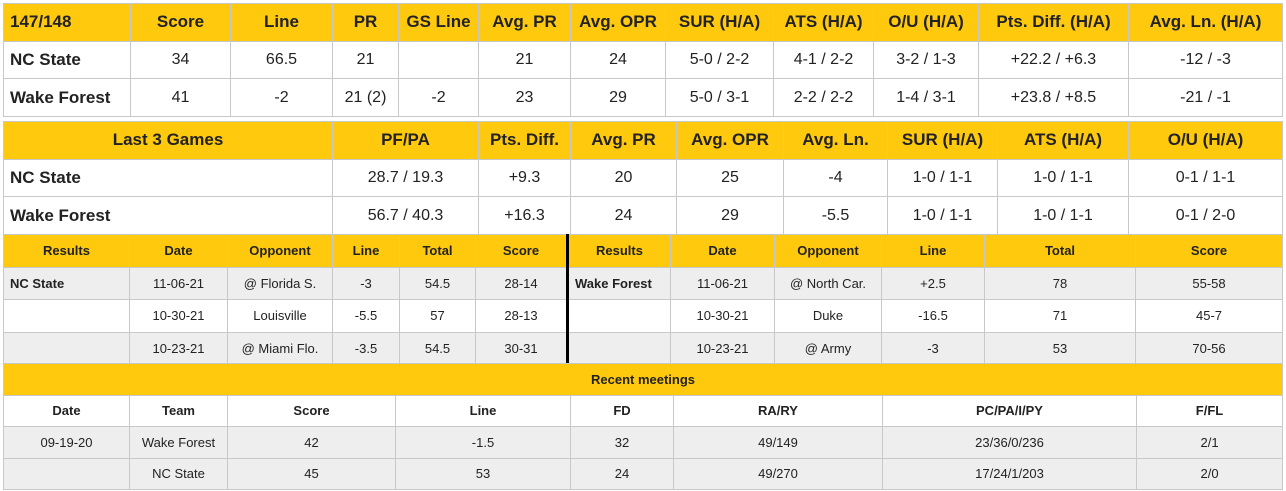  Describe the element at coordinates (643, 473) in the screenshot. I see `table-row: NC State 45 53 24 49/270 17/24/1/203 2/0` at that location.